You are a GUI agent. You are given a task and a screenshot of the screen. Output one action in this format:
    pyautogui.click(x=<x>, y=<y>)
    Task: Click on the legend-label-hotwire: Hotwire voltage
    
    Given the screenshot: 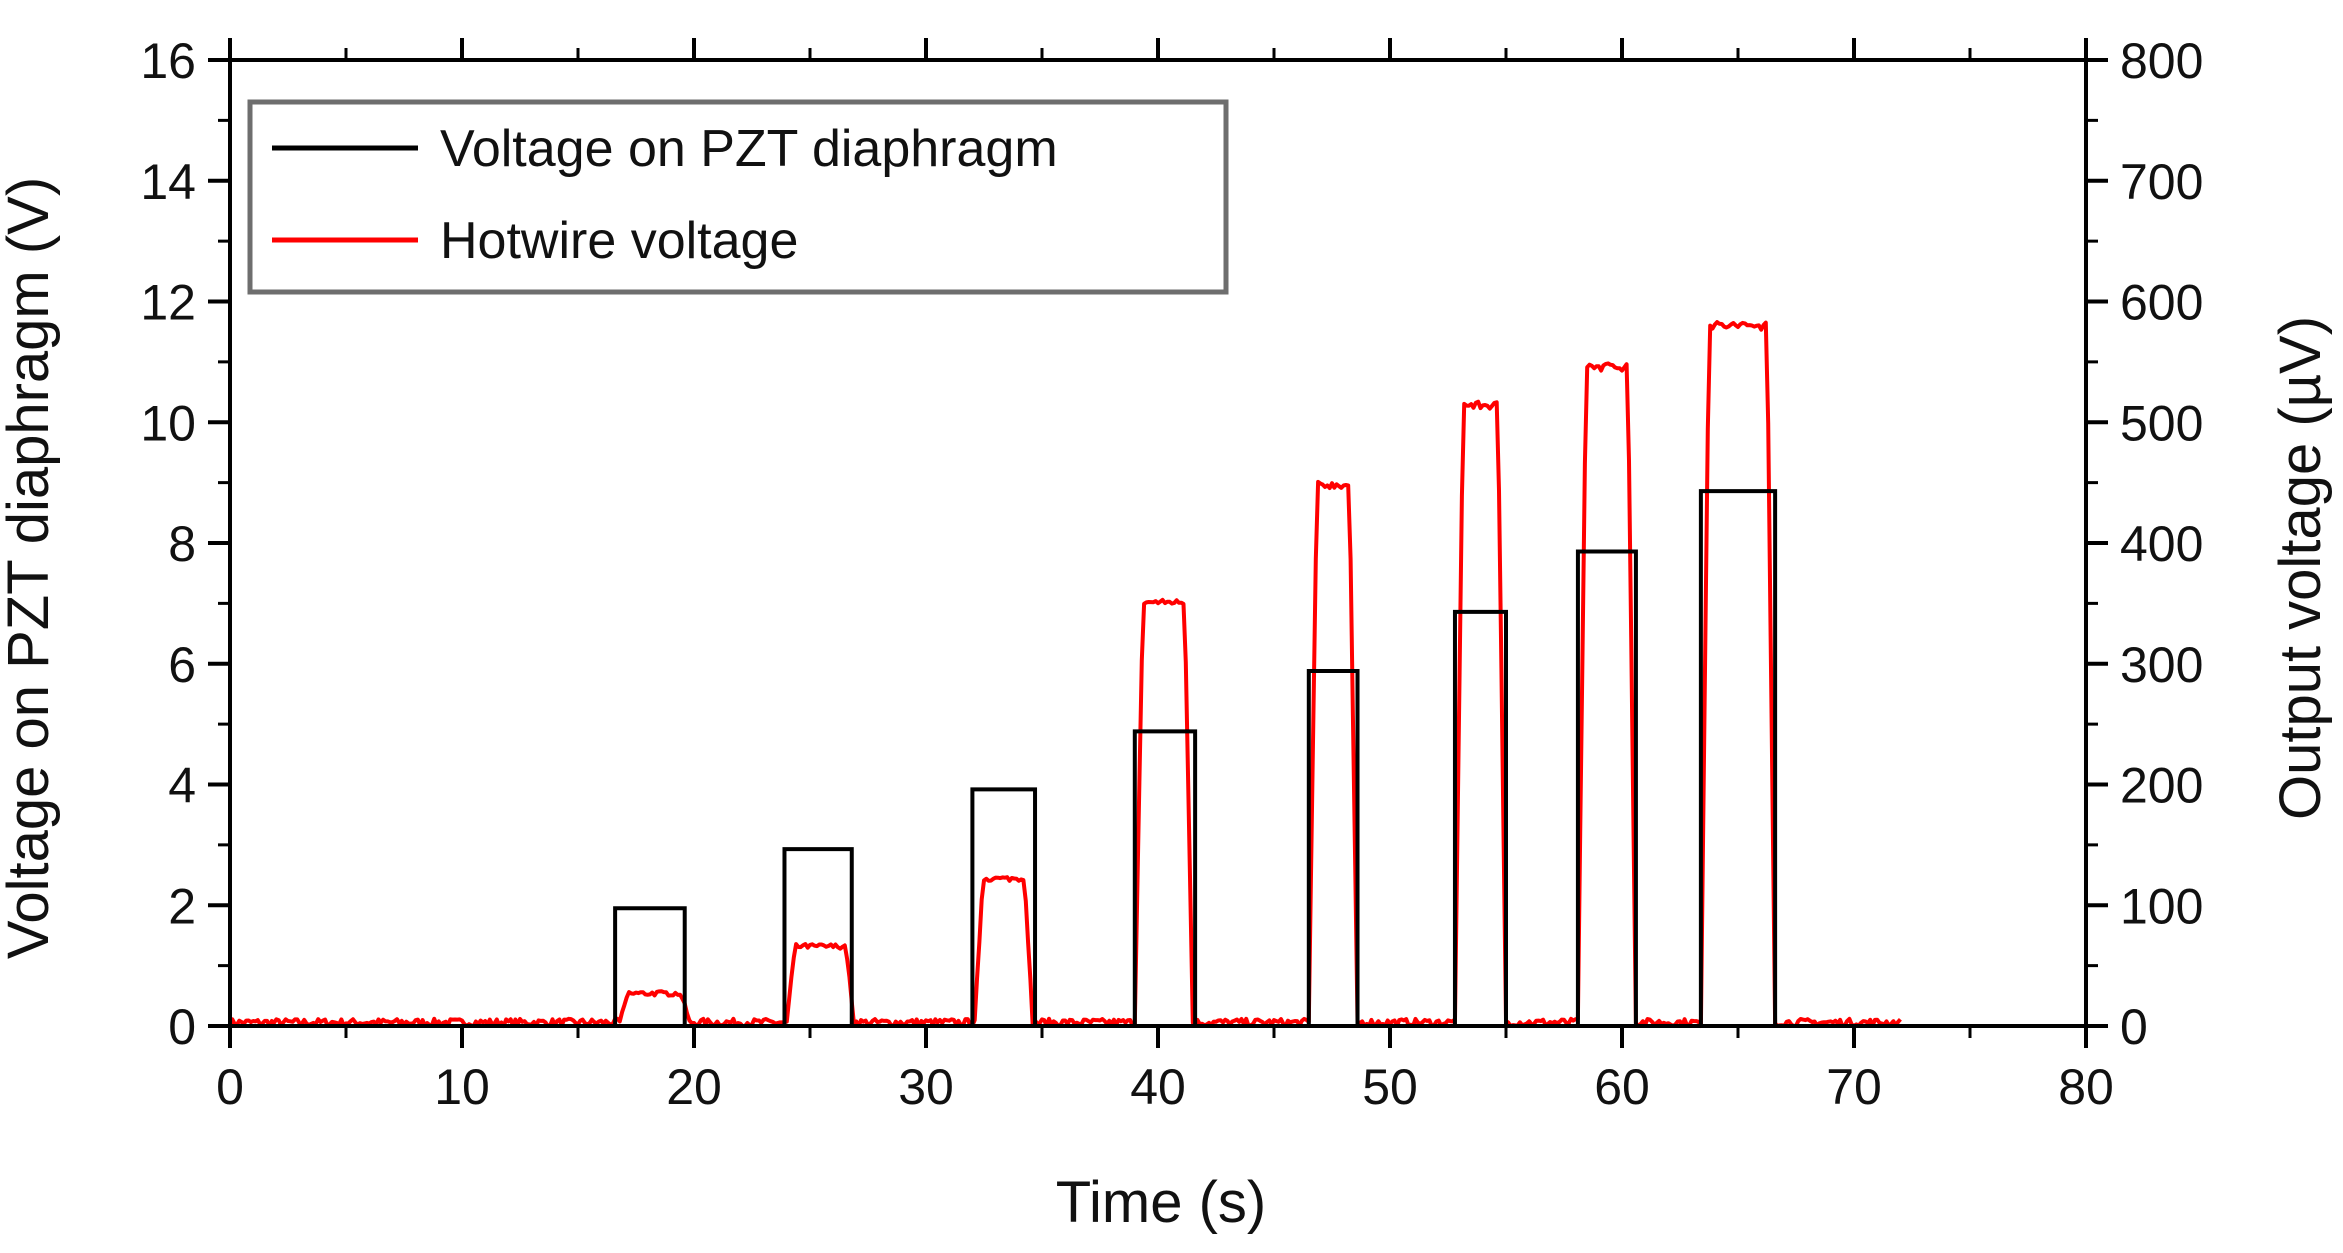 What is the action you would take?
    pyautogui.click(x=619, y=241)
    